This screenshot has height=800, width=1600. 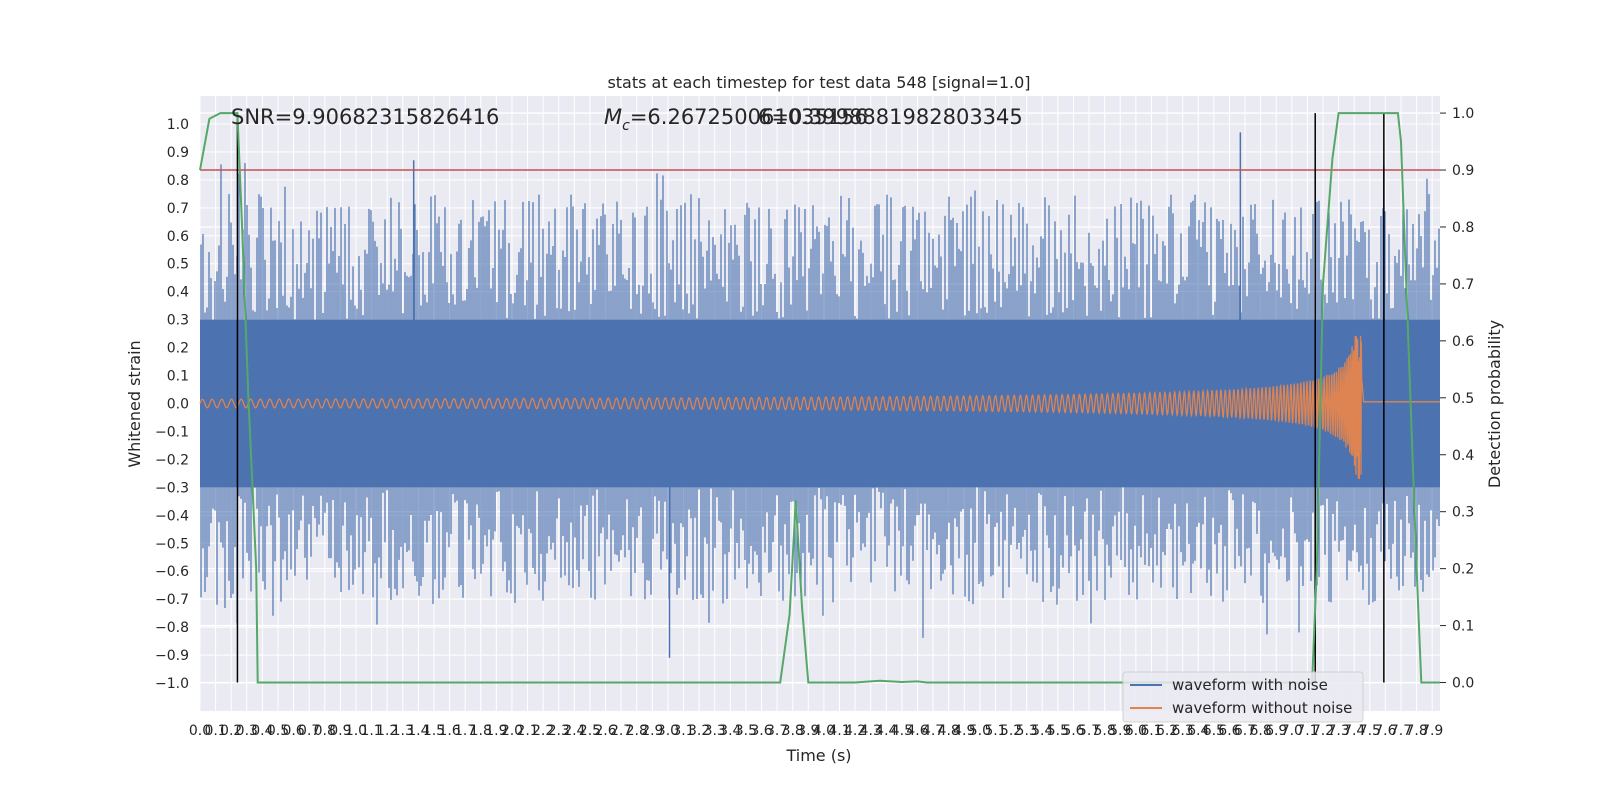 What do you see at coordinates (1370, 731) in the screenshot?
I see `x-tick-label: 7.5` at bounding box center [1370, 731].